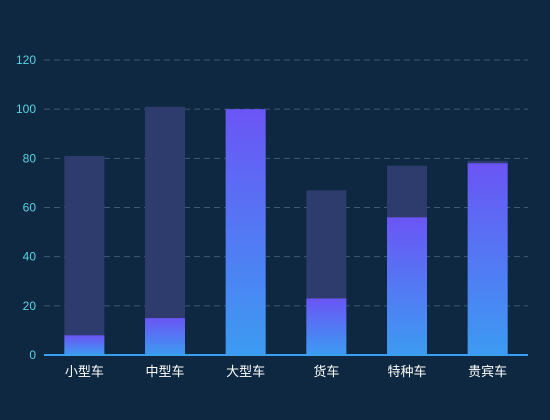 The height and width of the screenshot is (420, 550). Describe the element at coordinates (406, 372) in the screenshot. I see `x-tick-label: 特种车` at that location.